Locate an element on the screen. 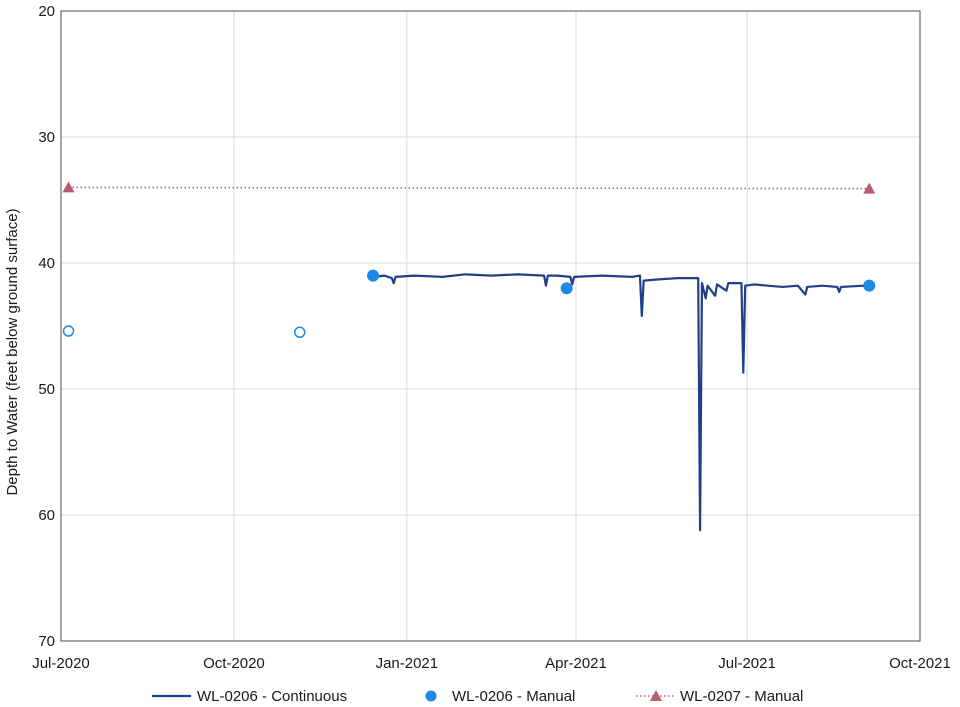 Image resolution: width=960 pixels, height=707 pixels. series-line-wl-0207-manual is located at coordinates (469, 188).